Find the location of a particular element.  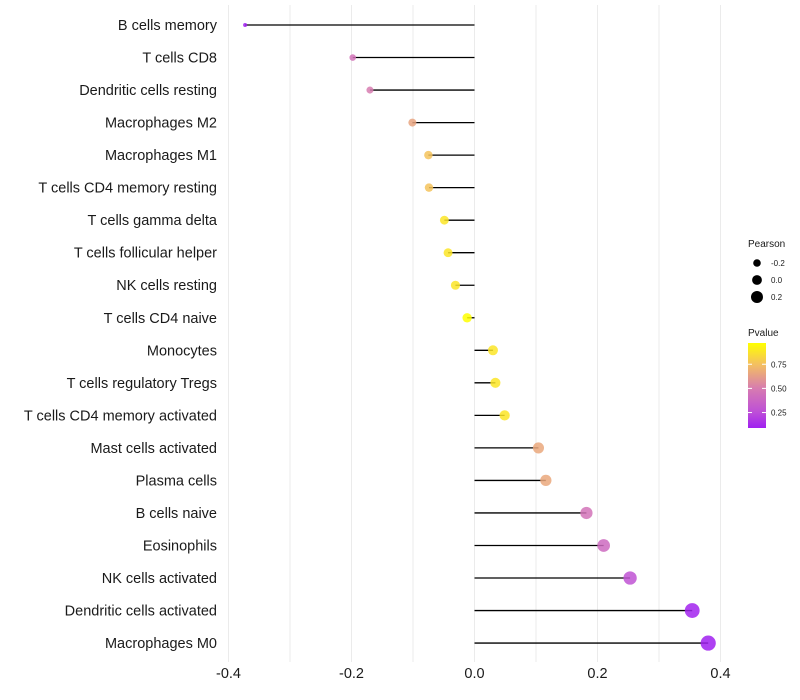

x-tick-label: 0.0 is located at coordinates (474, 674).